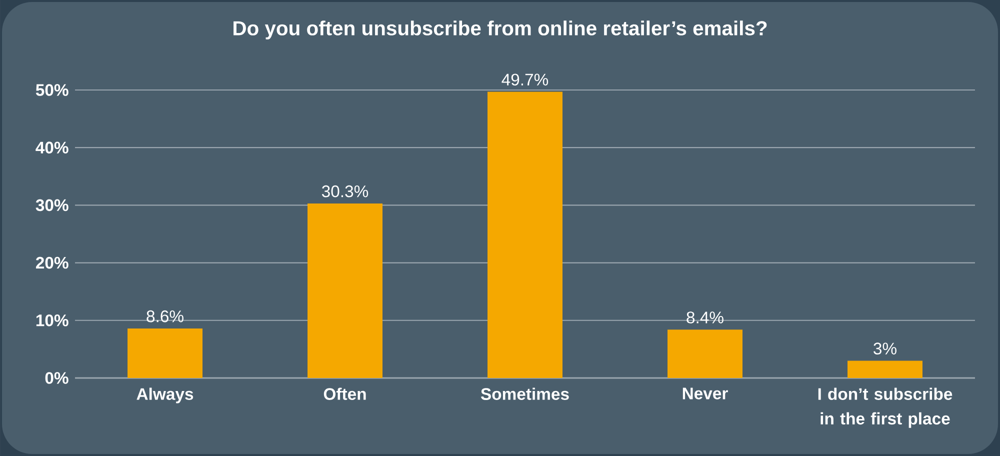  I want to click on data-label: 49.7%, so click(525, 80).